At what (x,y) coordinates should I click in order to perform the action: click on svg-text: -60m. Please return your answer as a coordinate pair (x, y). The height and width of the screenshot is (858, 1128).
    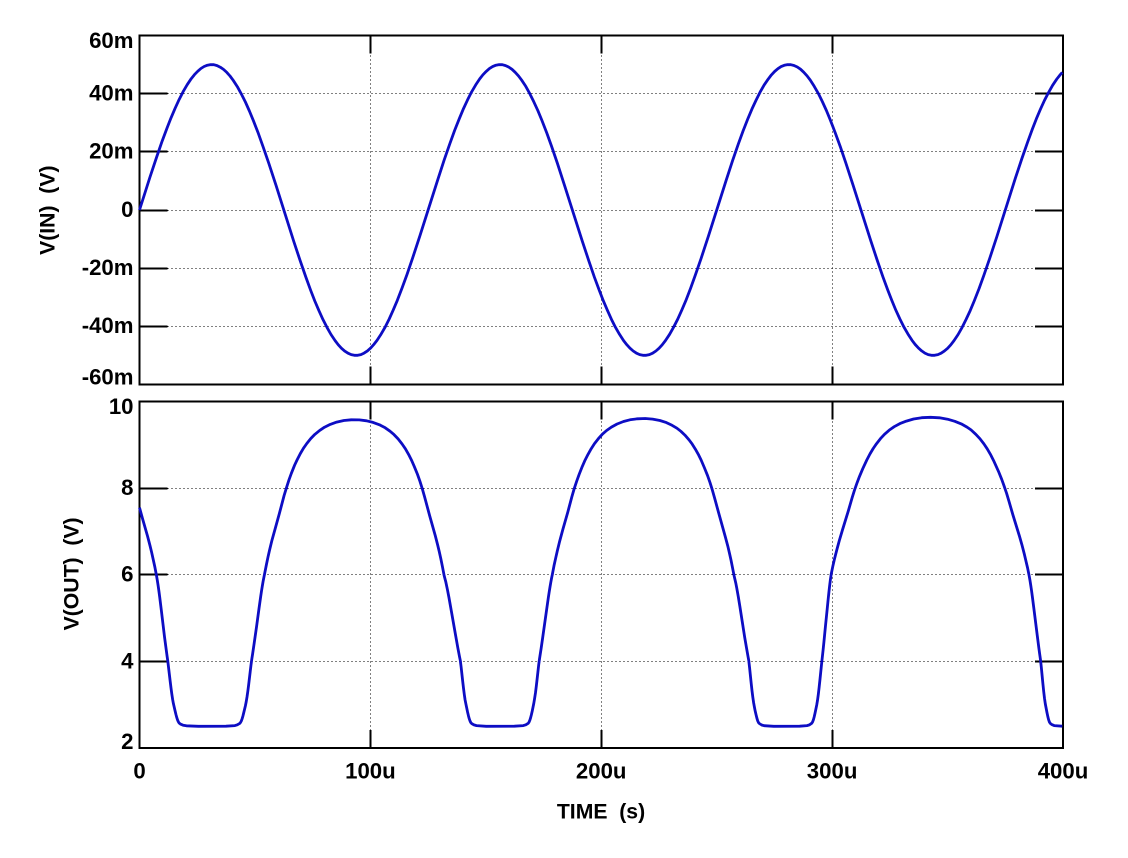
    Looking at the image, I should click on (108, 376).